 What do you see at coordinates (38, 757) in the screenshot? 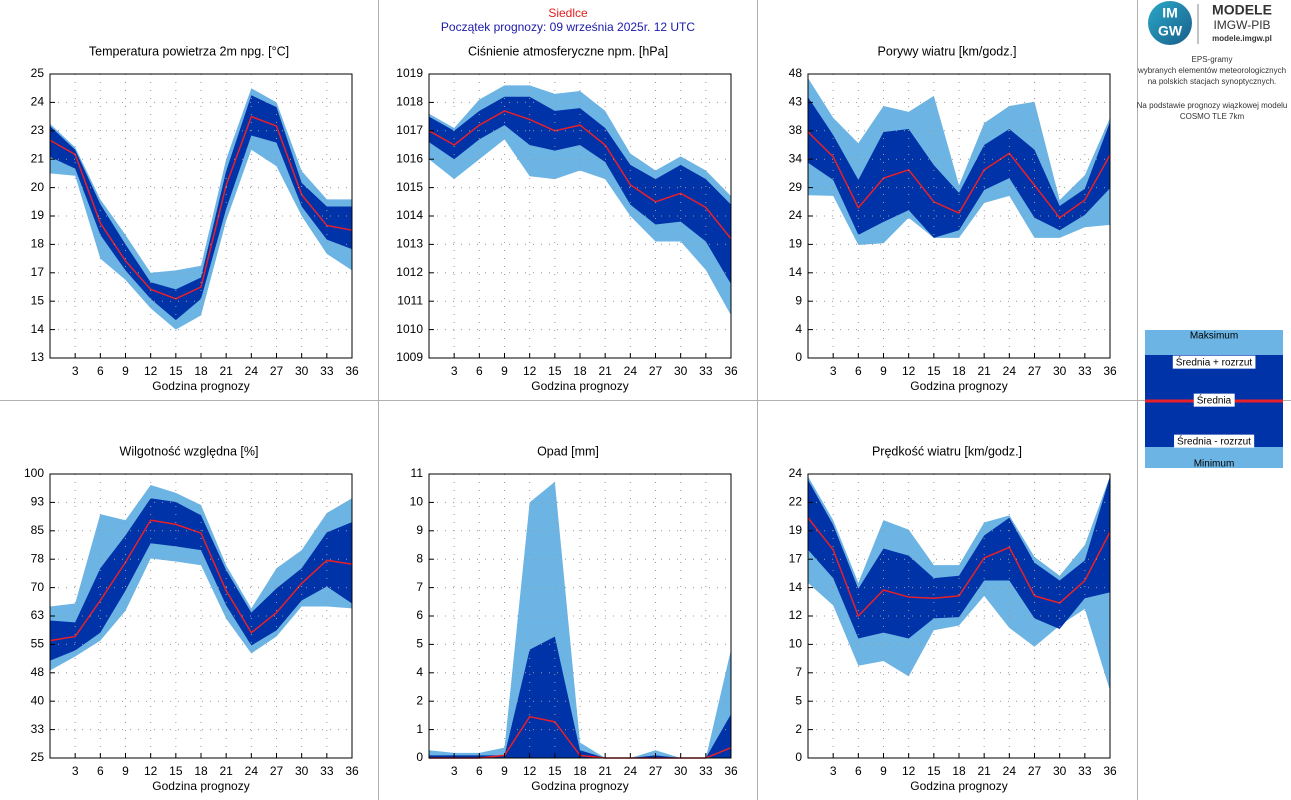
I see `y-tick-label: 25` at bounding box center [38, 757].